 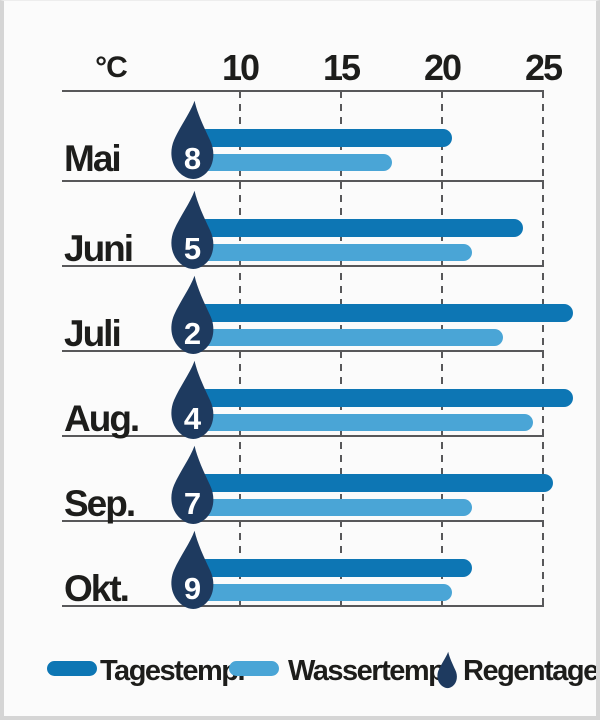 I want to click on month-label: Okt., so click(x=97, y=588).